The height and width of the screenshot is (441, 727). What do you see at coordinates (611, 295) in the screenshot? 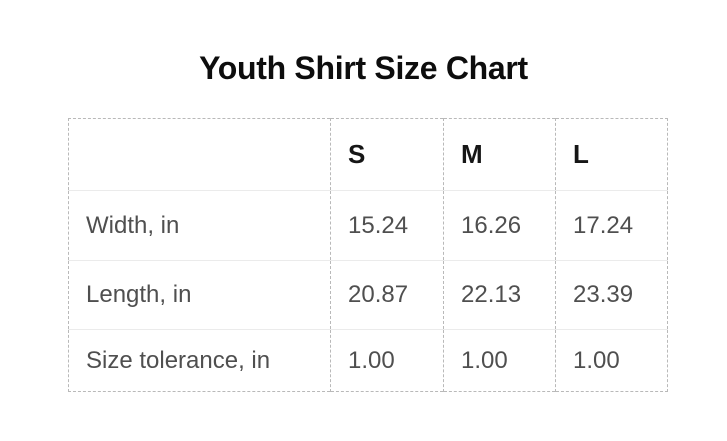
I see `cell-length-l: 23.39` at bounding box center [611, 295].